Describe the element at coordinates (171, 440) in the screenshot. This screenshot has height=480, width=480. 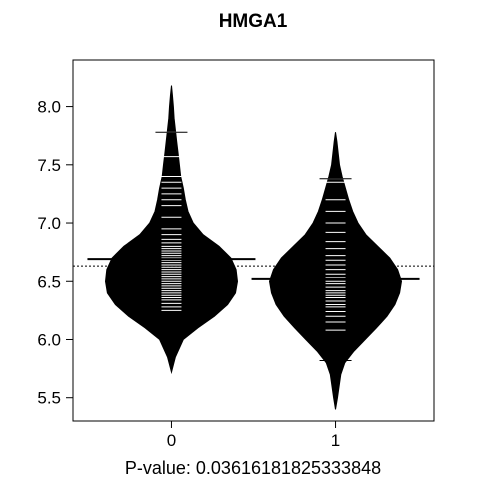
I see `x-tick-label: 0` at that location.